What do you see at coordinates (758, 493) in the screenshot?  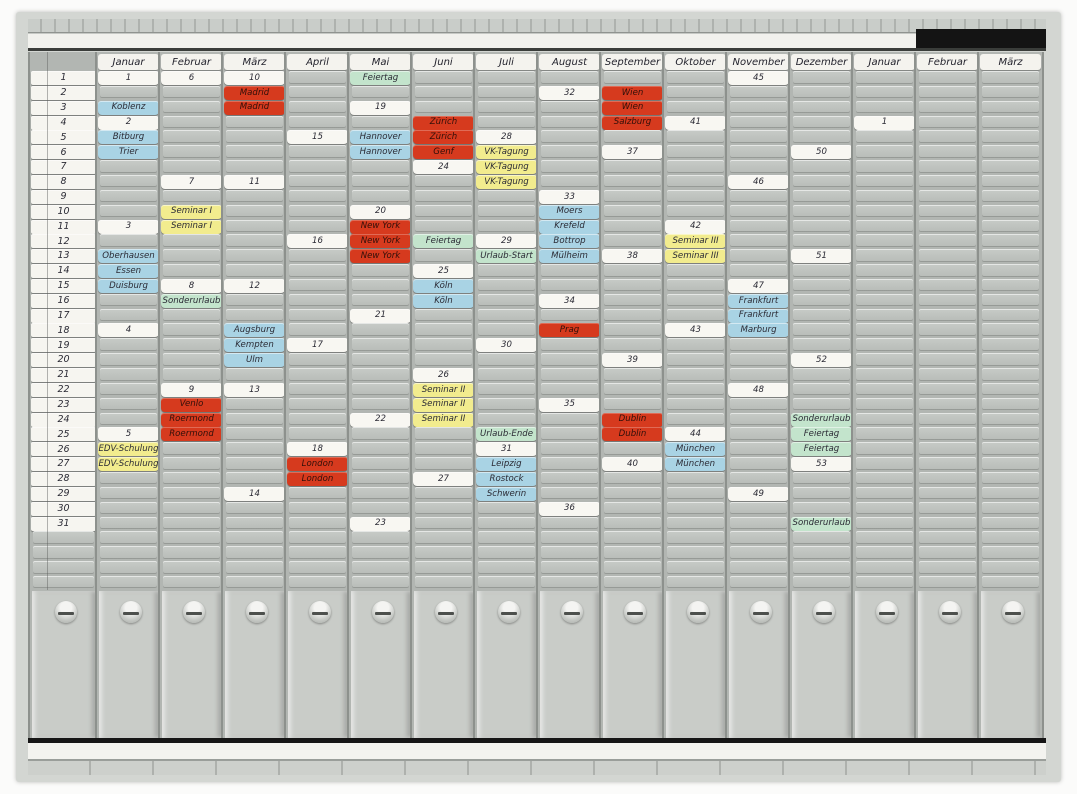 I see `tcard-white: 49` at bounding box center [758, 493].